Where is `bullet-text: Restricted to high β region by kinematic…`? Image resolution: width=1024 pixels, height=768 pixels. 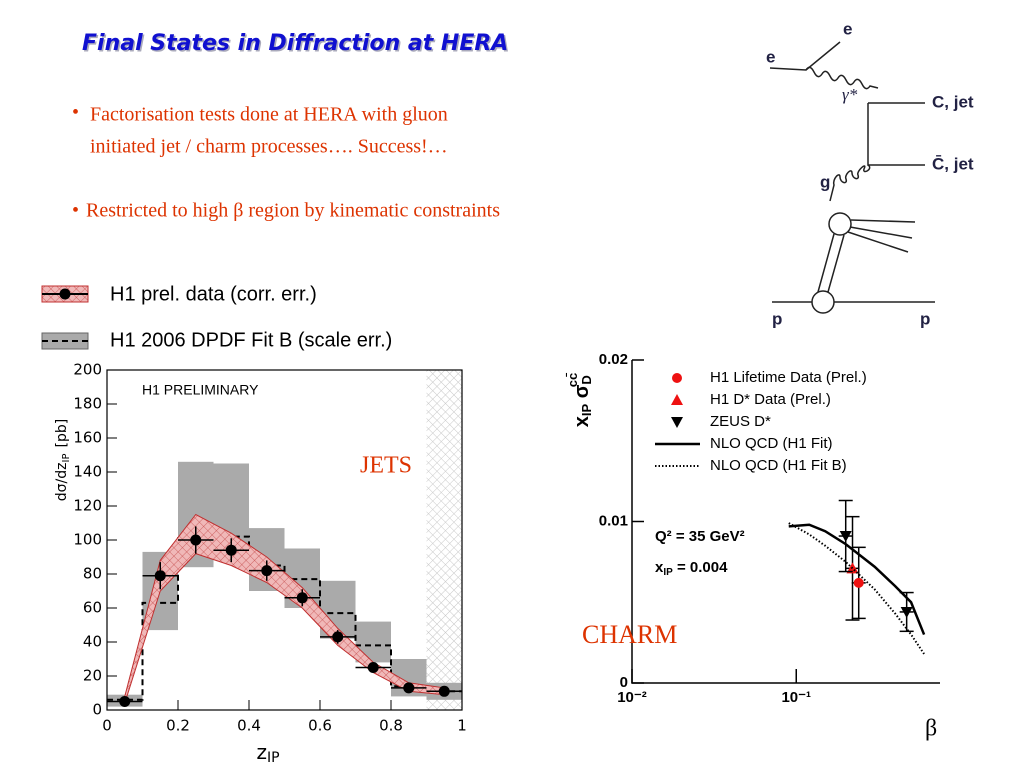 bullet-text: Restricted to high β region by kinematic… is located at coordinates (293, 211).